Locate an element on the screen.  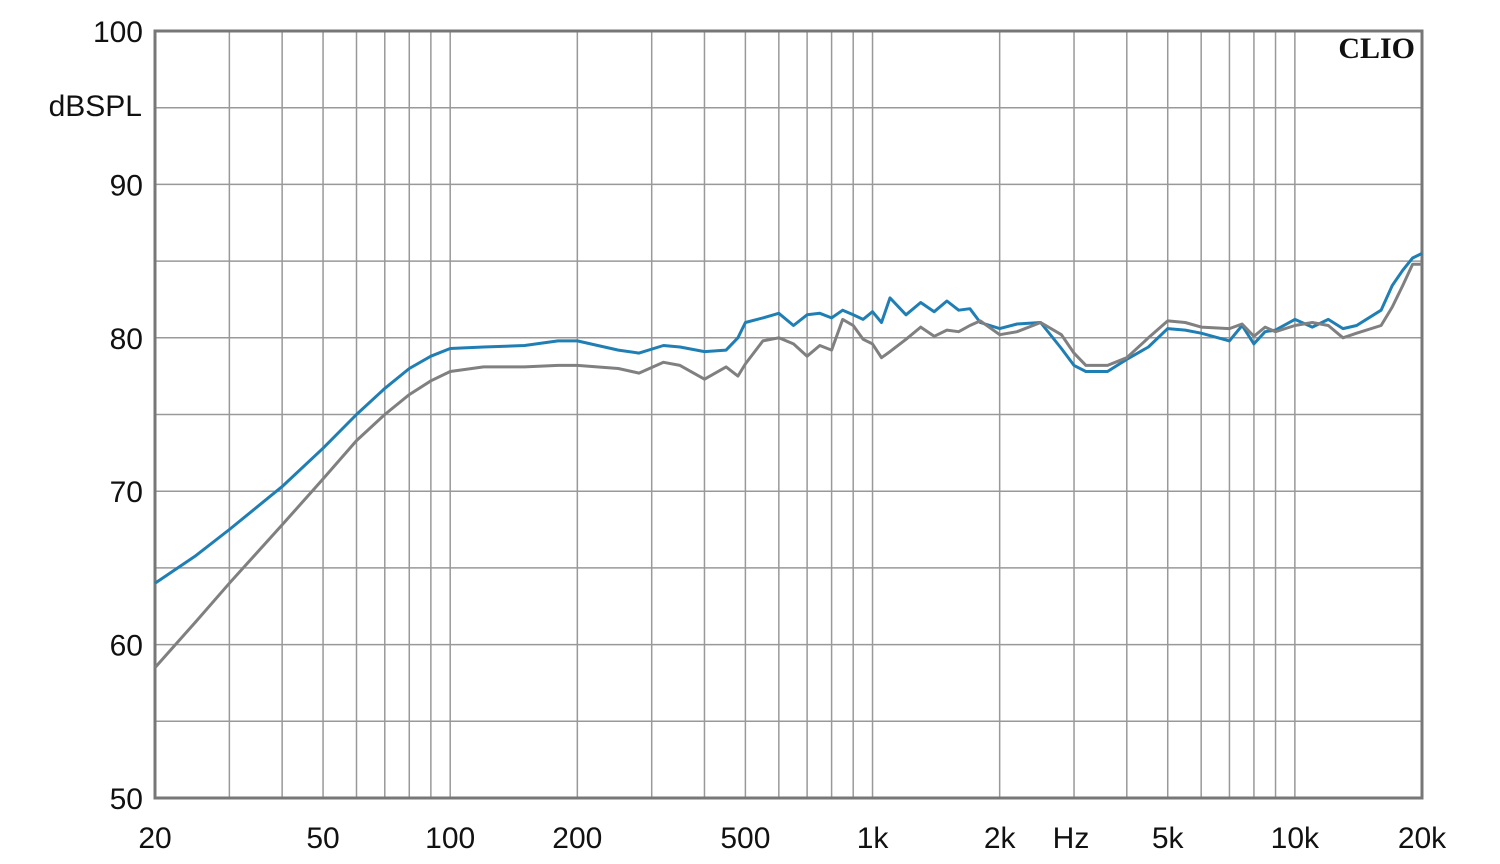
x-tick-label: 20 is located at coordinates (154, 838).